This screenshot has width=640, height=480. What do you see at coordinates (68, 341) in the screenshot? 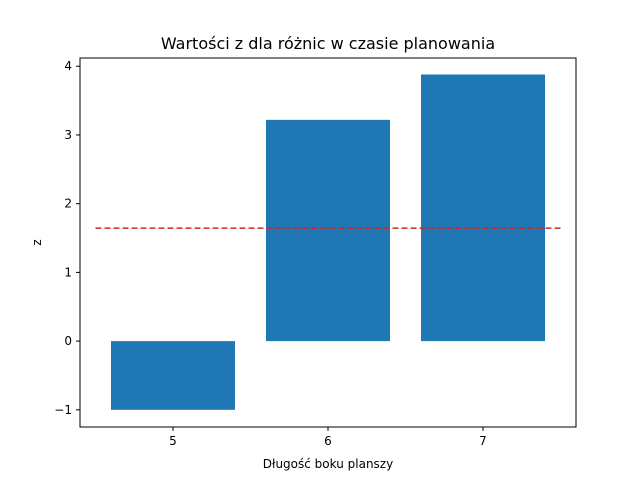
I see `y-tick-label: 0` at bounding box center [68, 341].